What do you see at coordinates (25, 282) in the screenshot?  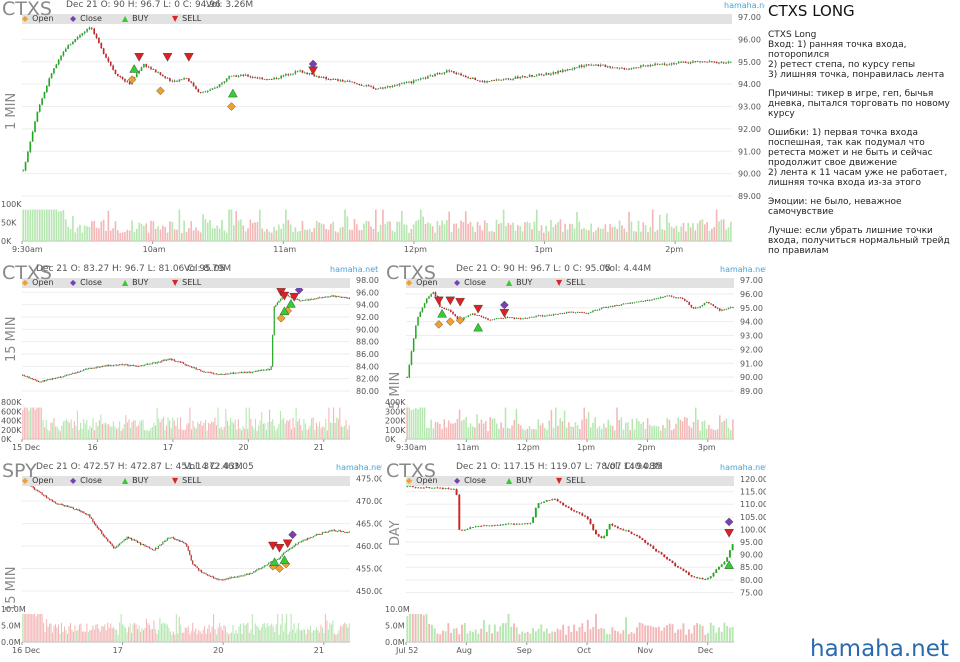 I see `legend-open-icon: ◆` at bounding box center [25, 282].